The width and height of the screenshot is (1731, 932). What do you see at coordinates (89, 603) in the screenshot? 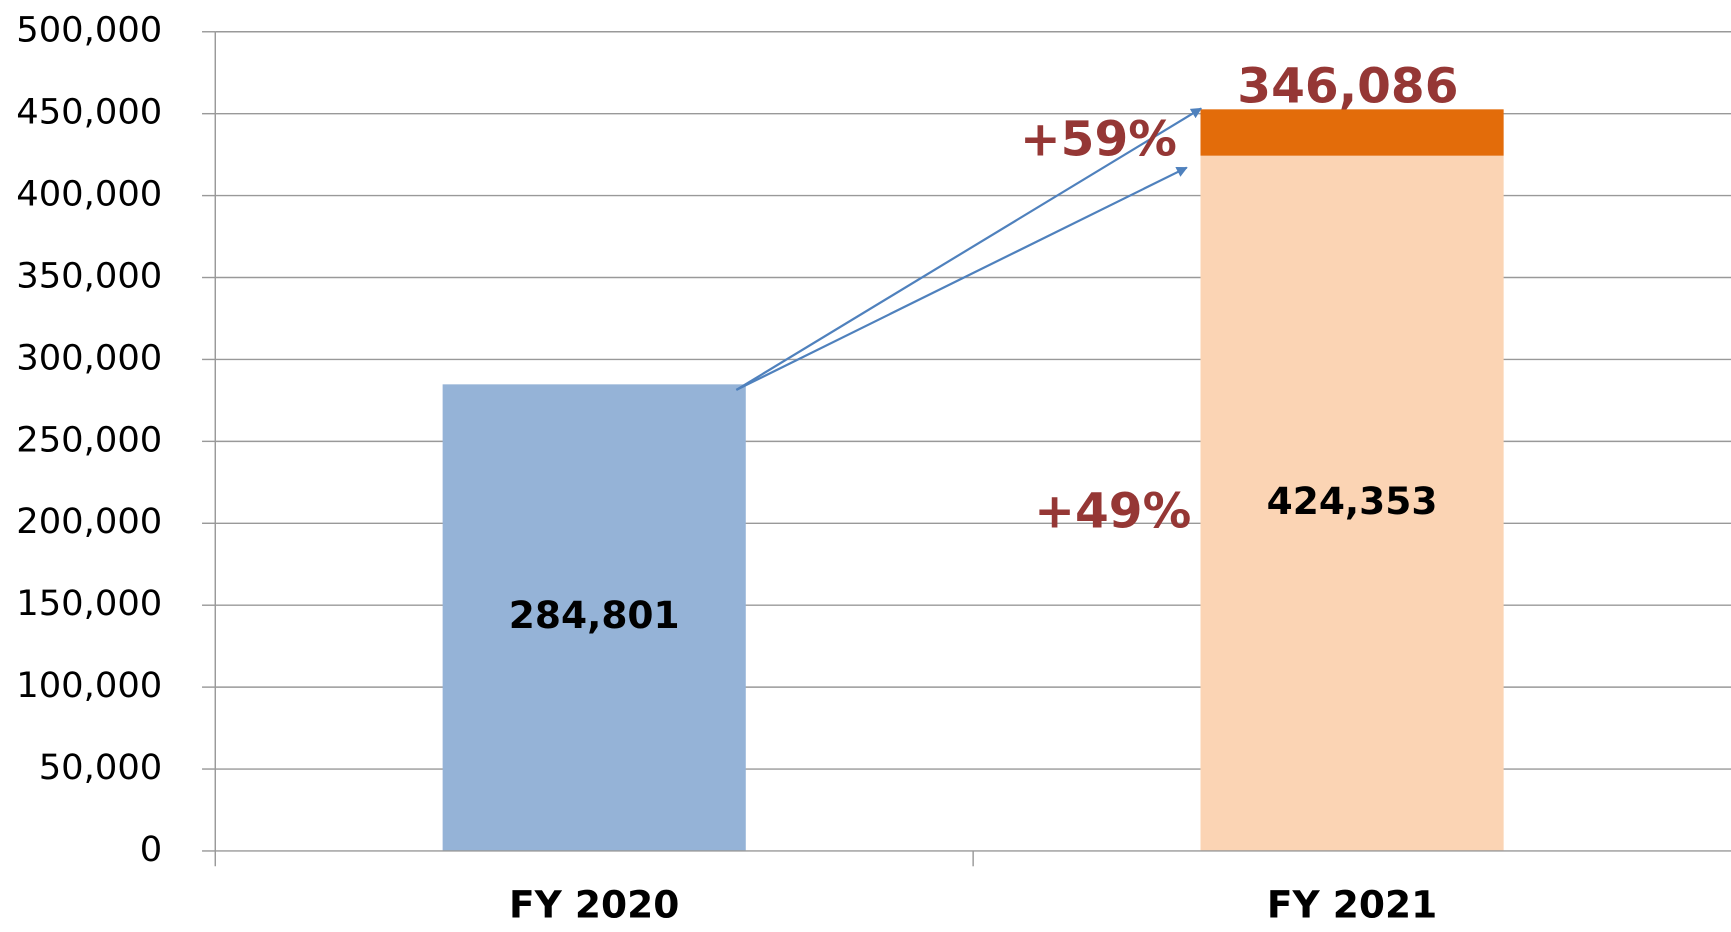
I see `y-tick-label: 150,000` at bounding box center [89, 603].